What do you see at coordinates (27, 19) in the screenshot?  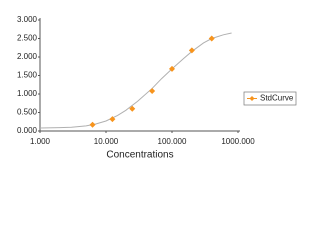 I see `y-tick-label: 3.000` at bounding box center [27, 19].